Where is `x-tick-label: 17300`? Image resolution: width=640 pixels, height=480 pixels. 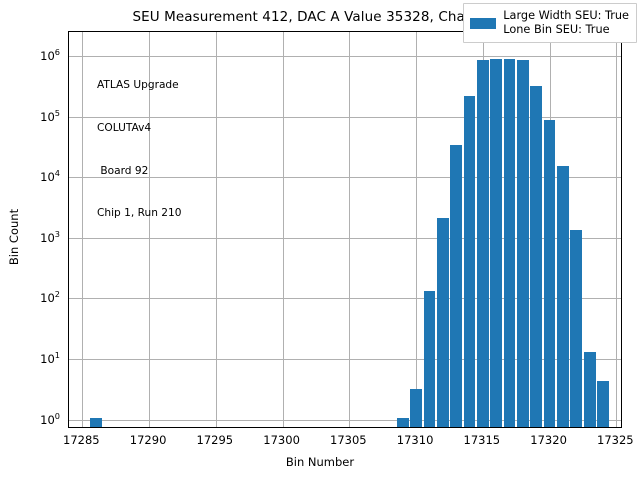 x-tick-label: 17300 is located at coordinates (281, 440).